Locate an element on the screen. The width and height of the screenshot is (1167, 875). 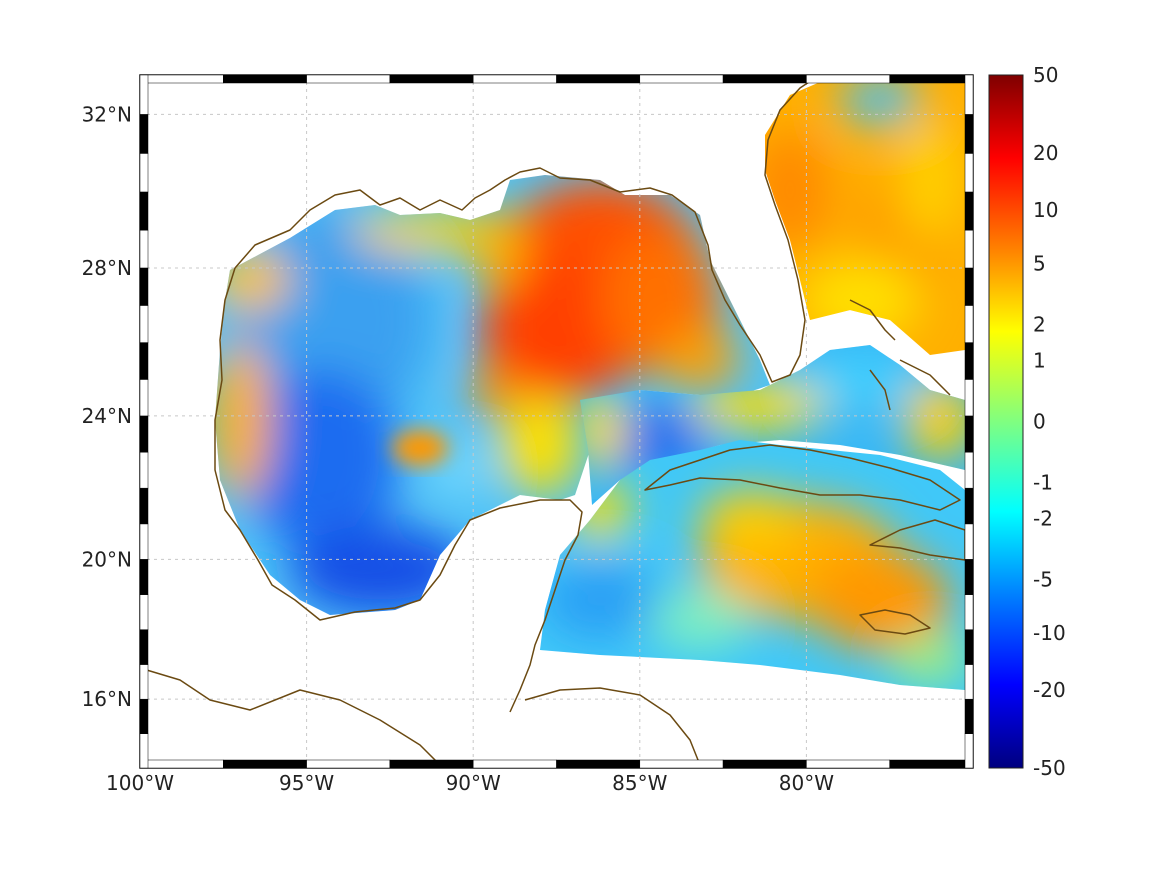
lon-tick-label-1: 95°W is located at coordinates (306, 783).